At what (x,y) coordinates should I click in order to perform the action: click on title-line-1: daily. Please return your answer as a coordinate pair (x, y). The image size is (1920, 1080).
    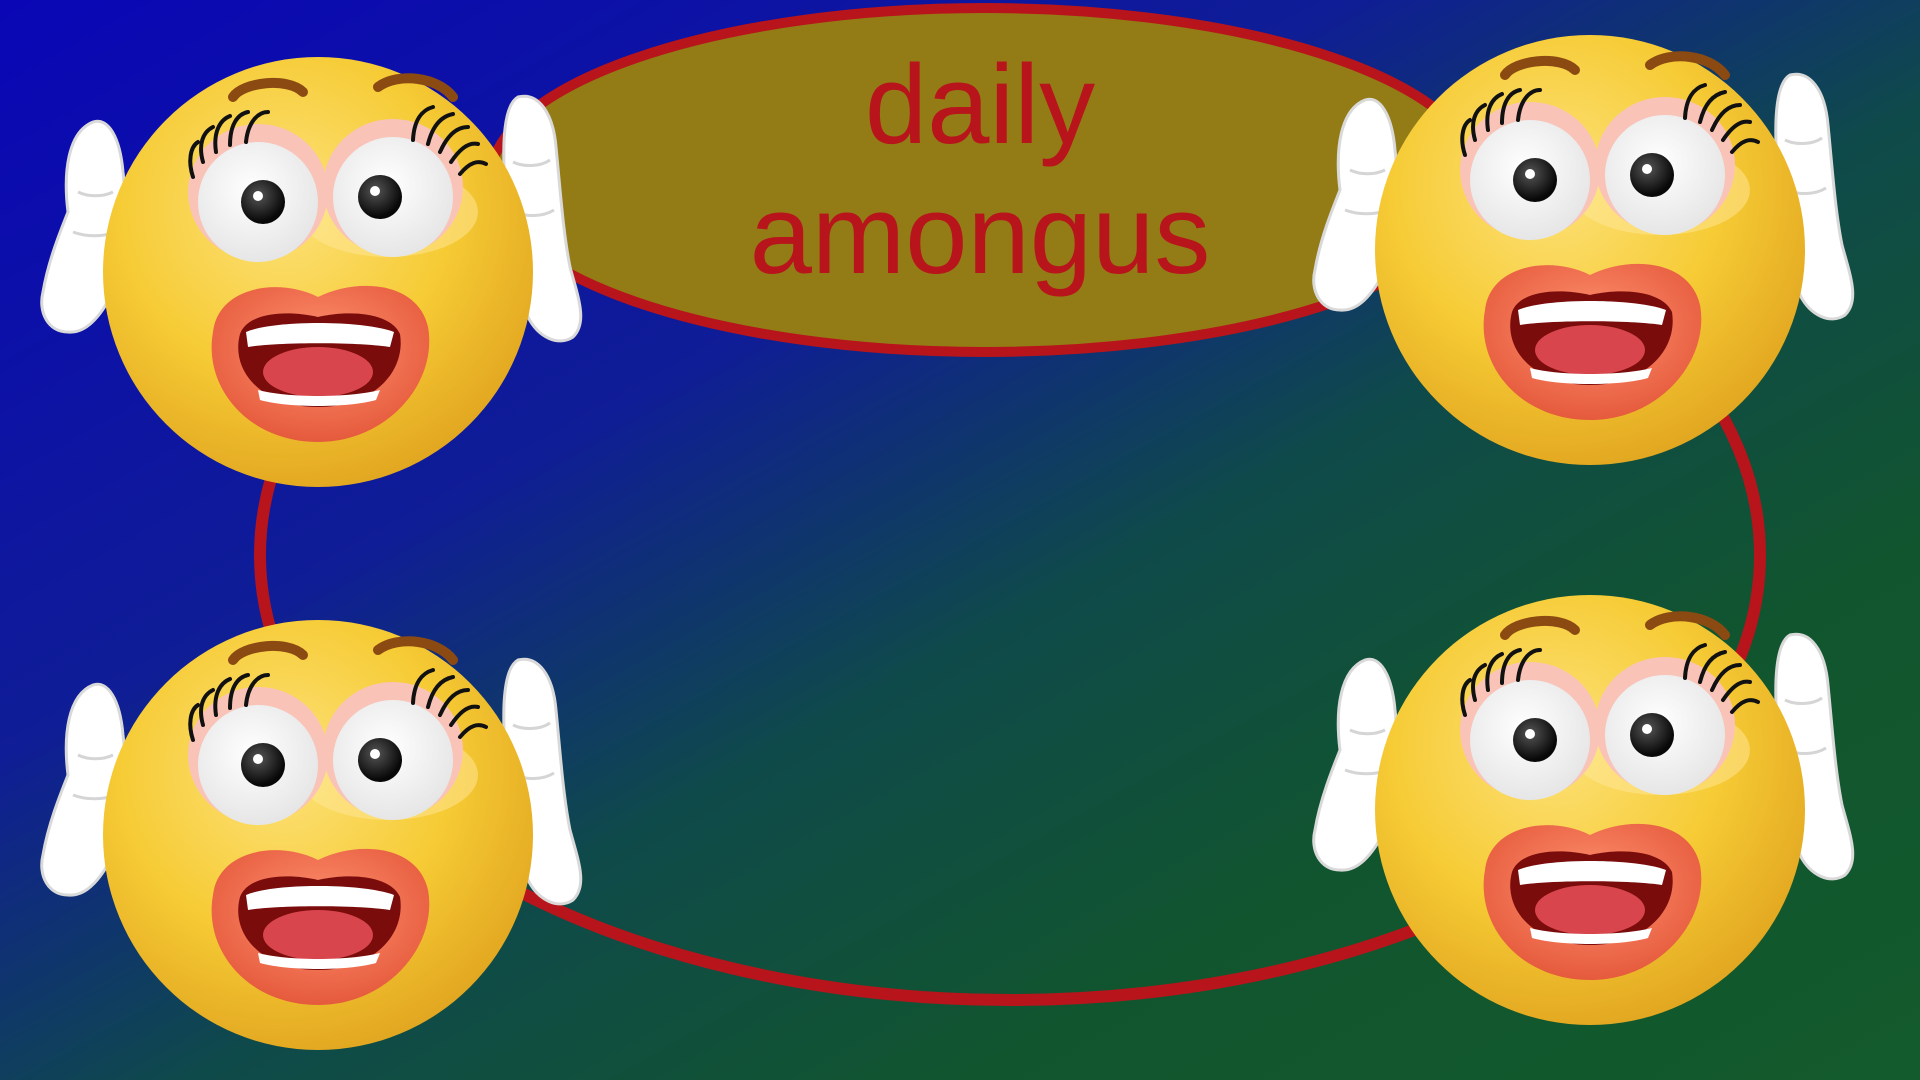
    Looking at the image, I should click on (980, 104).